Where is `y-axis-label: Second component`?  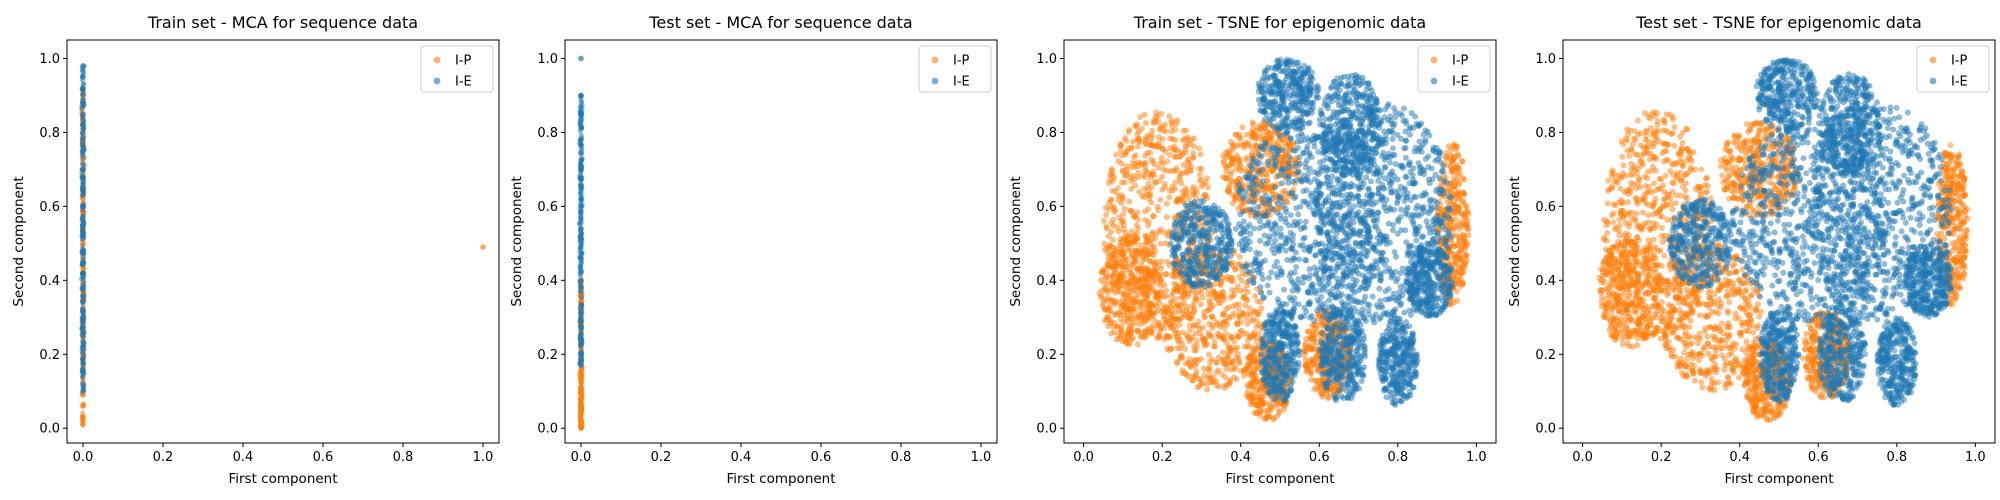
y-axis-label: Second component is located at coordinates (517, 241).